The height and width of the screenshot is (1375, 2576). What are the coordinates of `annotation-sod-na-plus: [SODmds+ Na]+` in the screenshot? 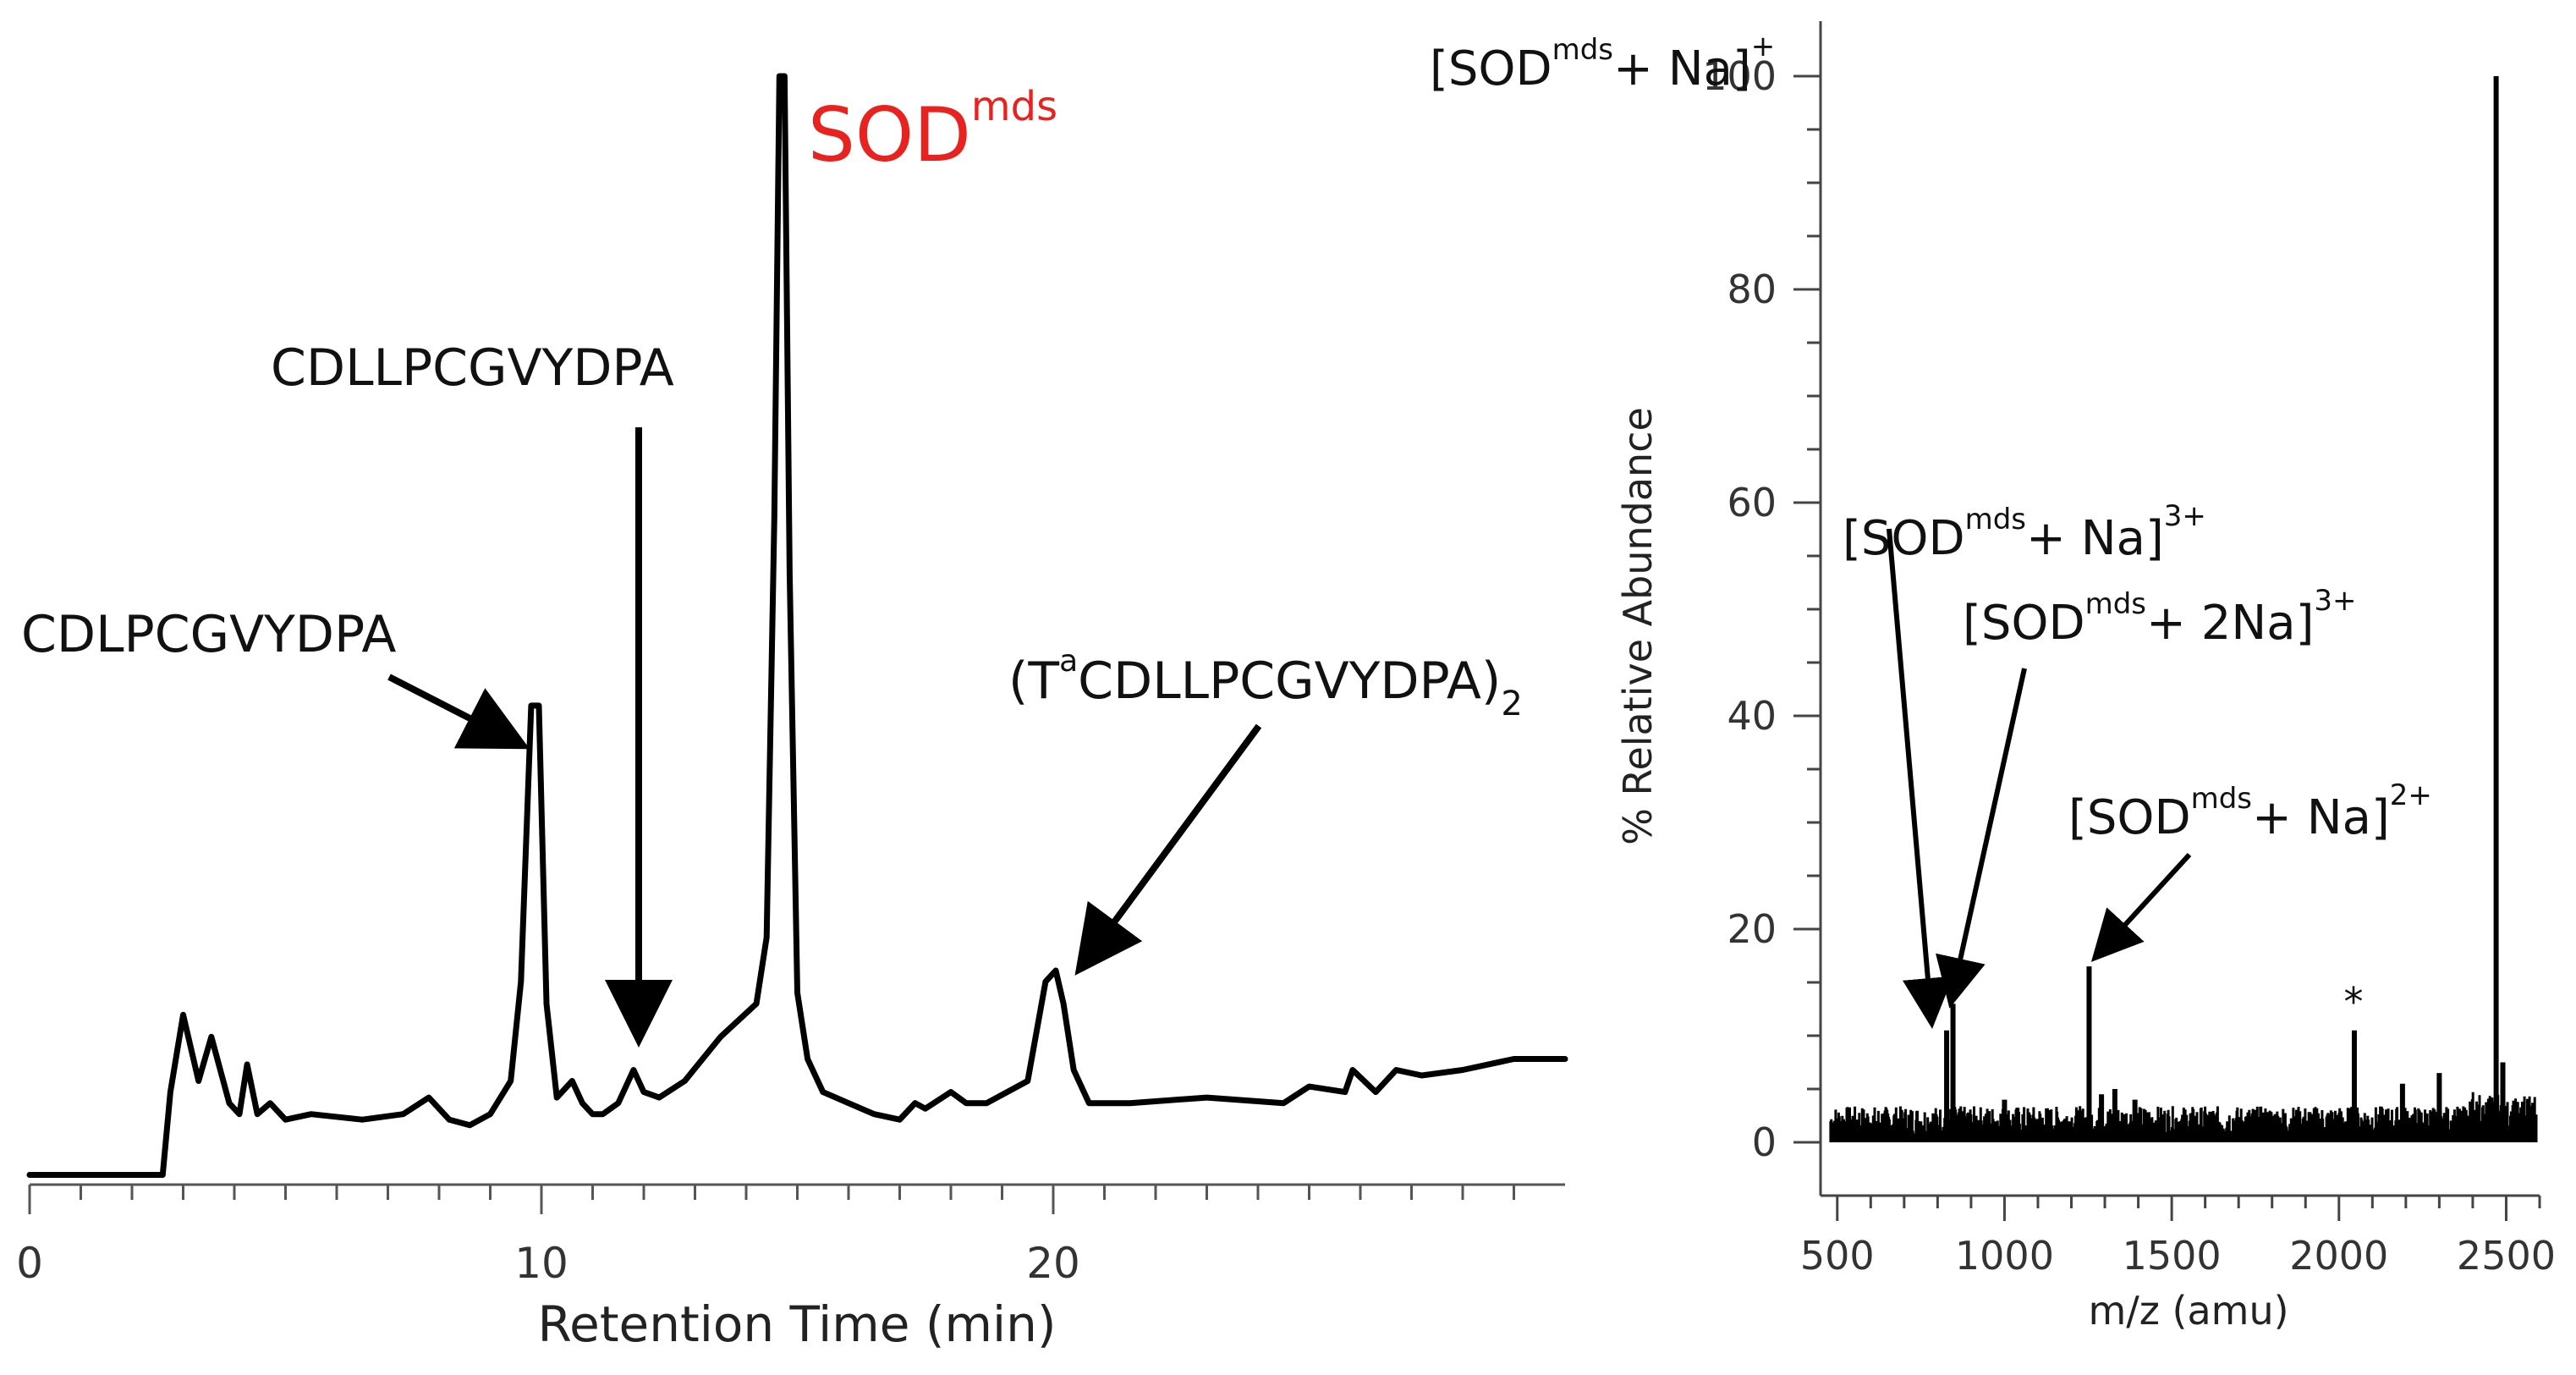 It's located at (1602, 63).